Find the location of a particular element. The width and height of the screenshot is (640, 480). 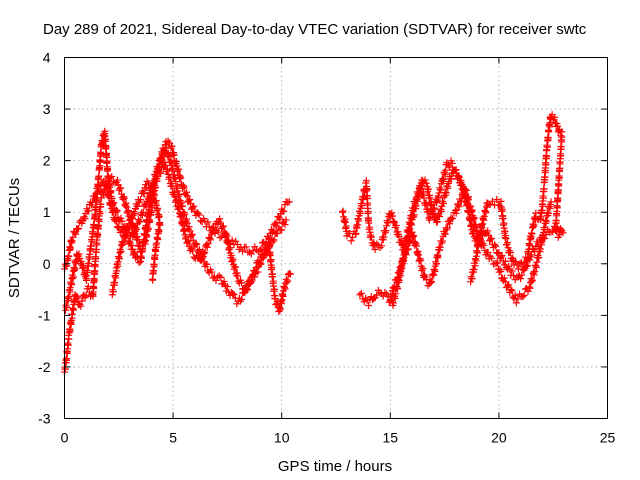

x-tick-label: 25 is located at coordinates (608, 438).